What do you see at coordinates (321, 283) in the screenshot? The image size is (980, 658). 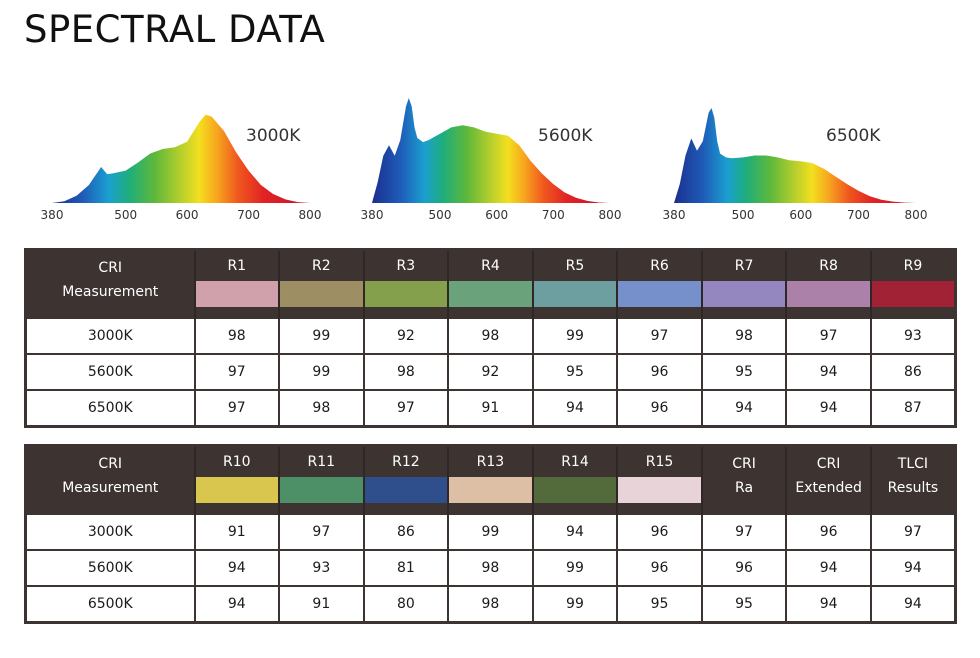 I see `column-header-r2: R2` at bounding box center [321, 283].